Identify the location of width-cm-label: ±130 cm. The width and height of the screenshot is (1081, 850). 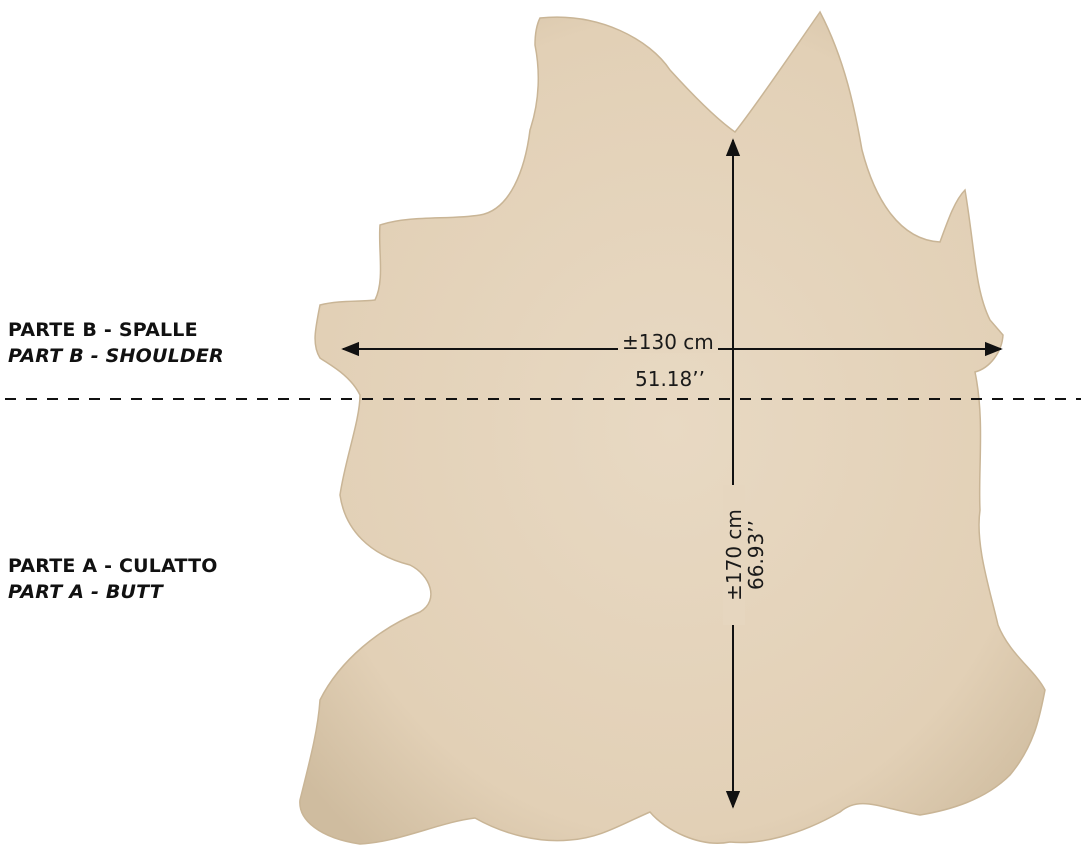
(668, 342).